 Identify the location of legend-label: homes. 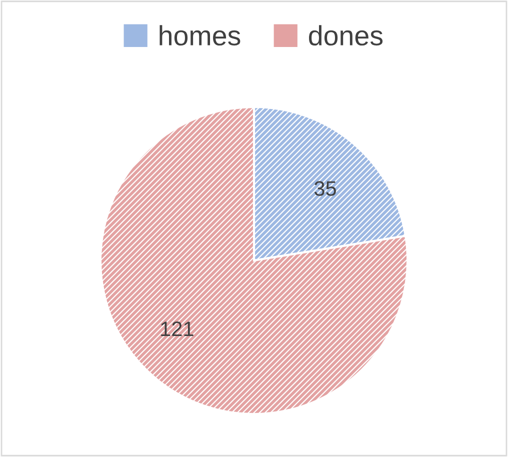
(200, 35).